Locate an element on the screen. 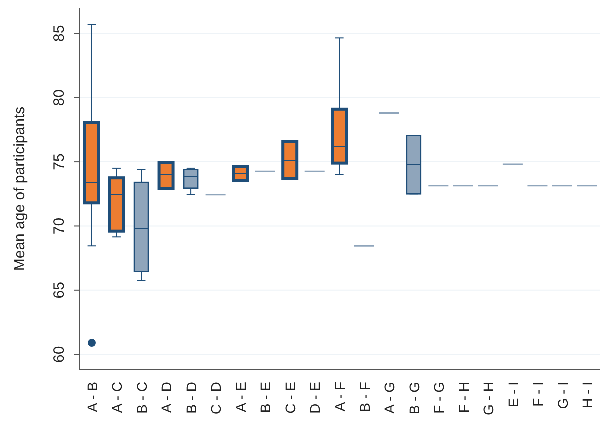 This screenshot has width=608, height=430. y-tick-label: 80 is located at coordinates (59, 98).